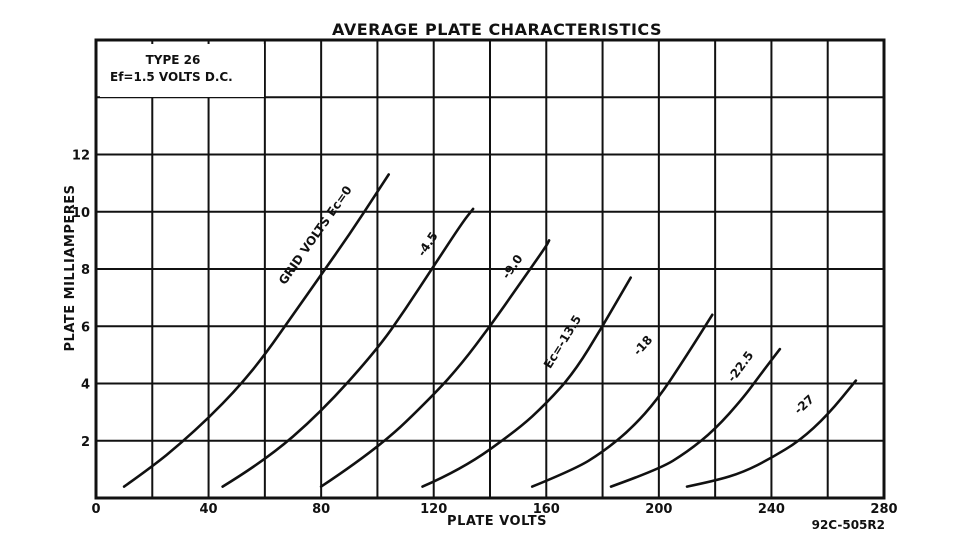 Image resolution: width=975 pixels, height=554 pixels. I want to click on x-tick-label: 40, so click(209, 509).